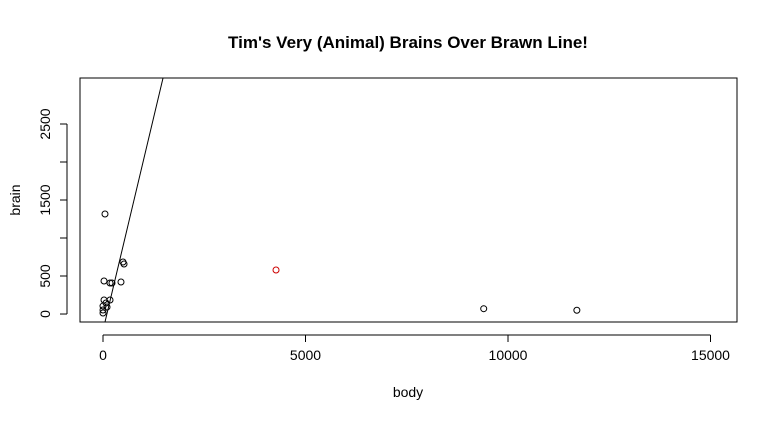 The image size is (776, 421). I want to click on y-tick-label: 1500, so click(45, 199).